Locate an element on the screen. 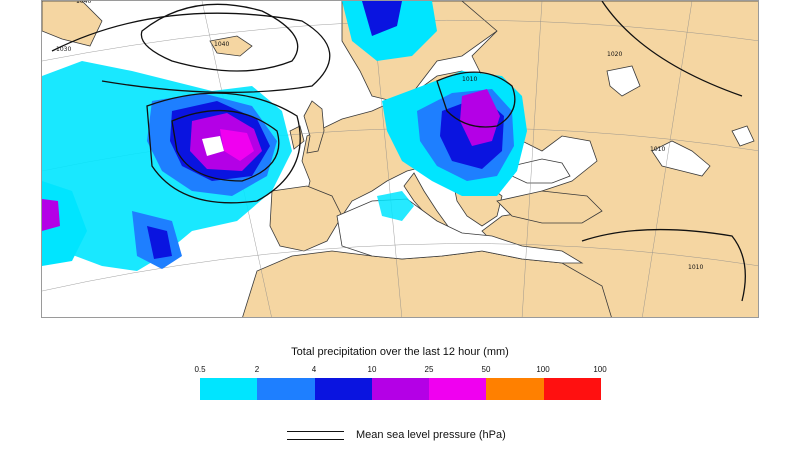 The height and width of the screenshot is (449, 800). pressure-legend-label: Mean sea level pressure (hPa) is located at coordinates (431, 435).